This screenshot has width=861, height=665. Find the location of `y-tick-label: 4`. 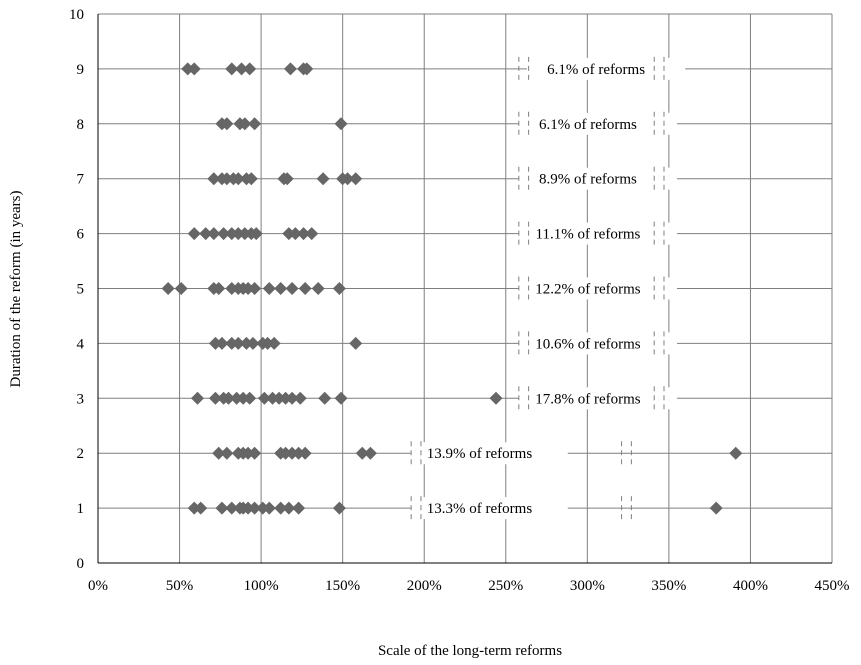

y-tick-label: 4 is located at coordinates (81, 344).